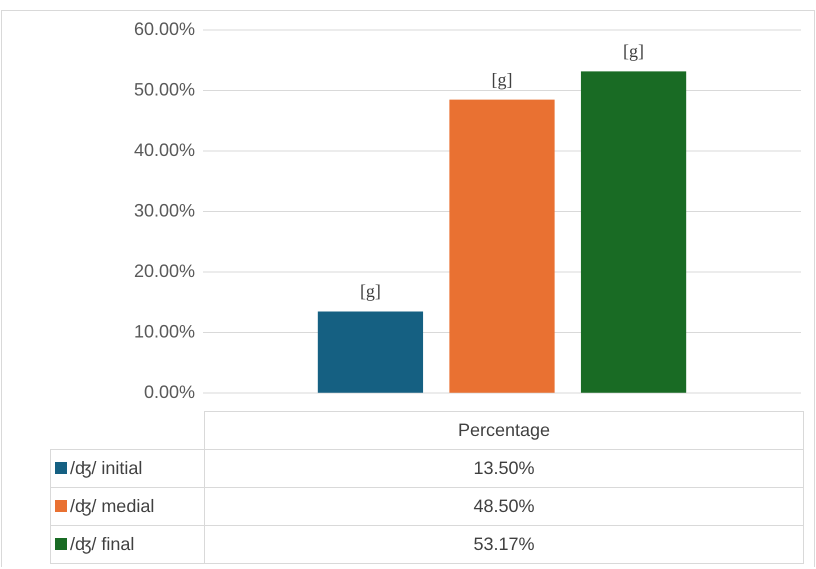  I want to click on text: 48.50%, so click(504, 507).